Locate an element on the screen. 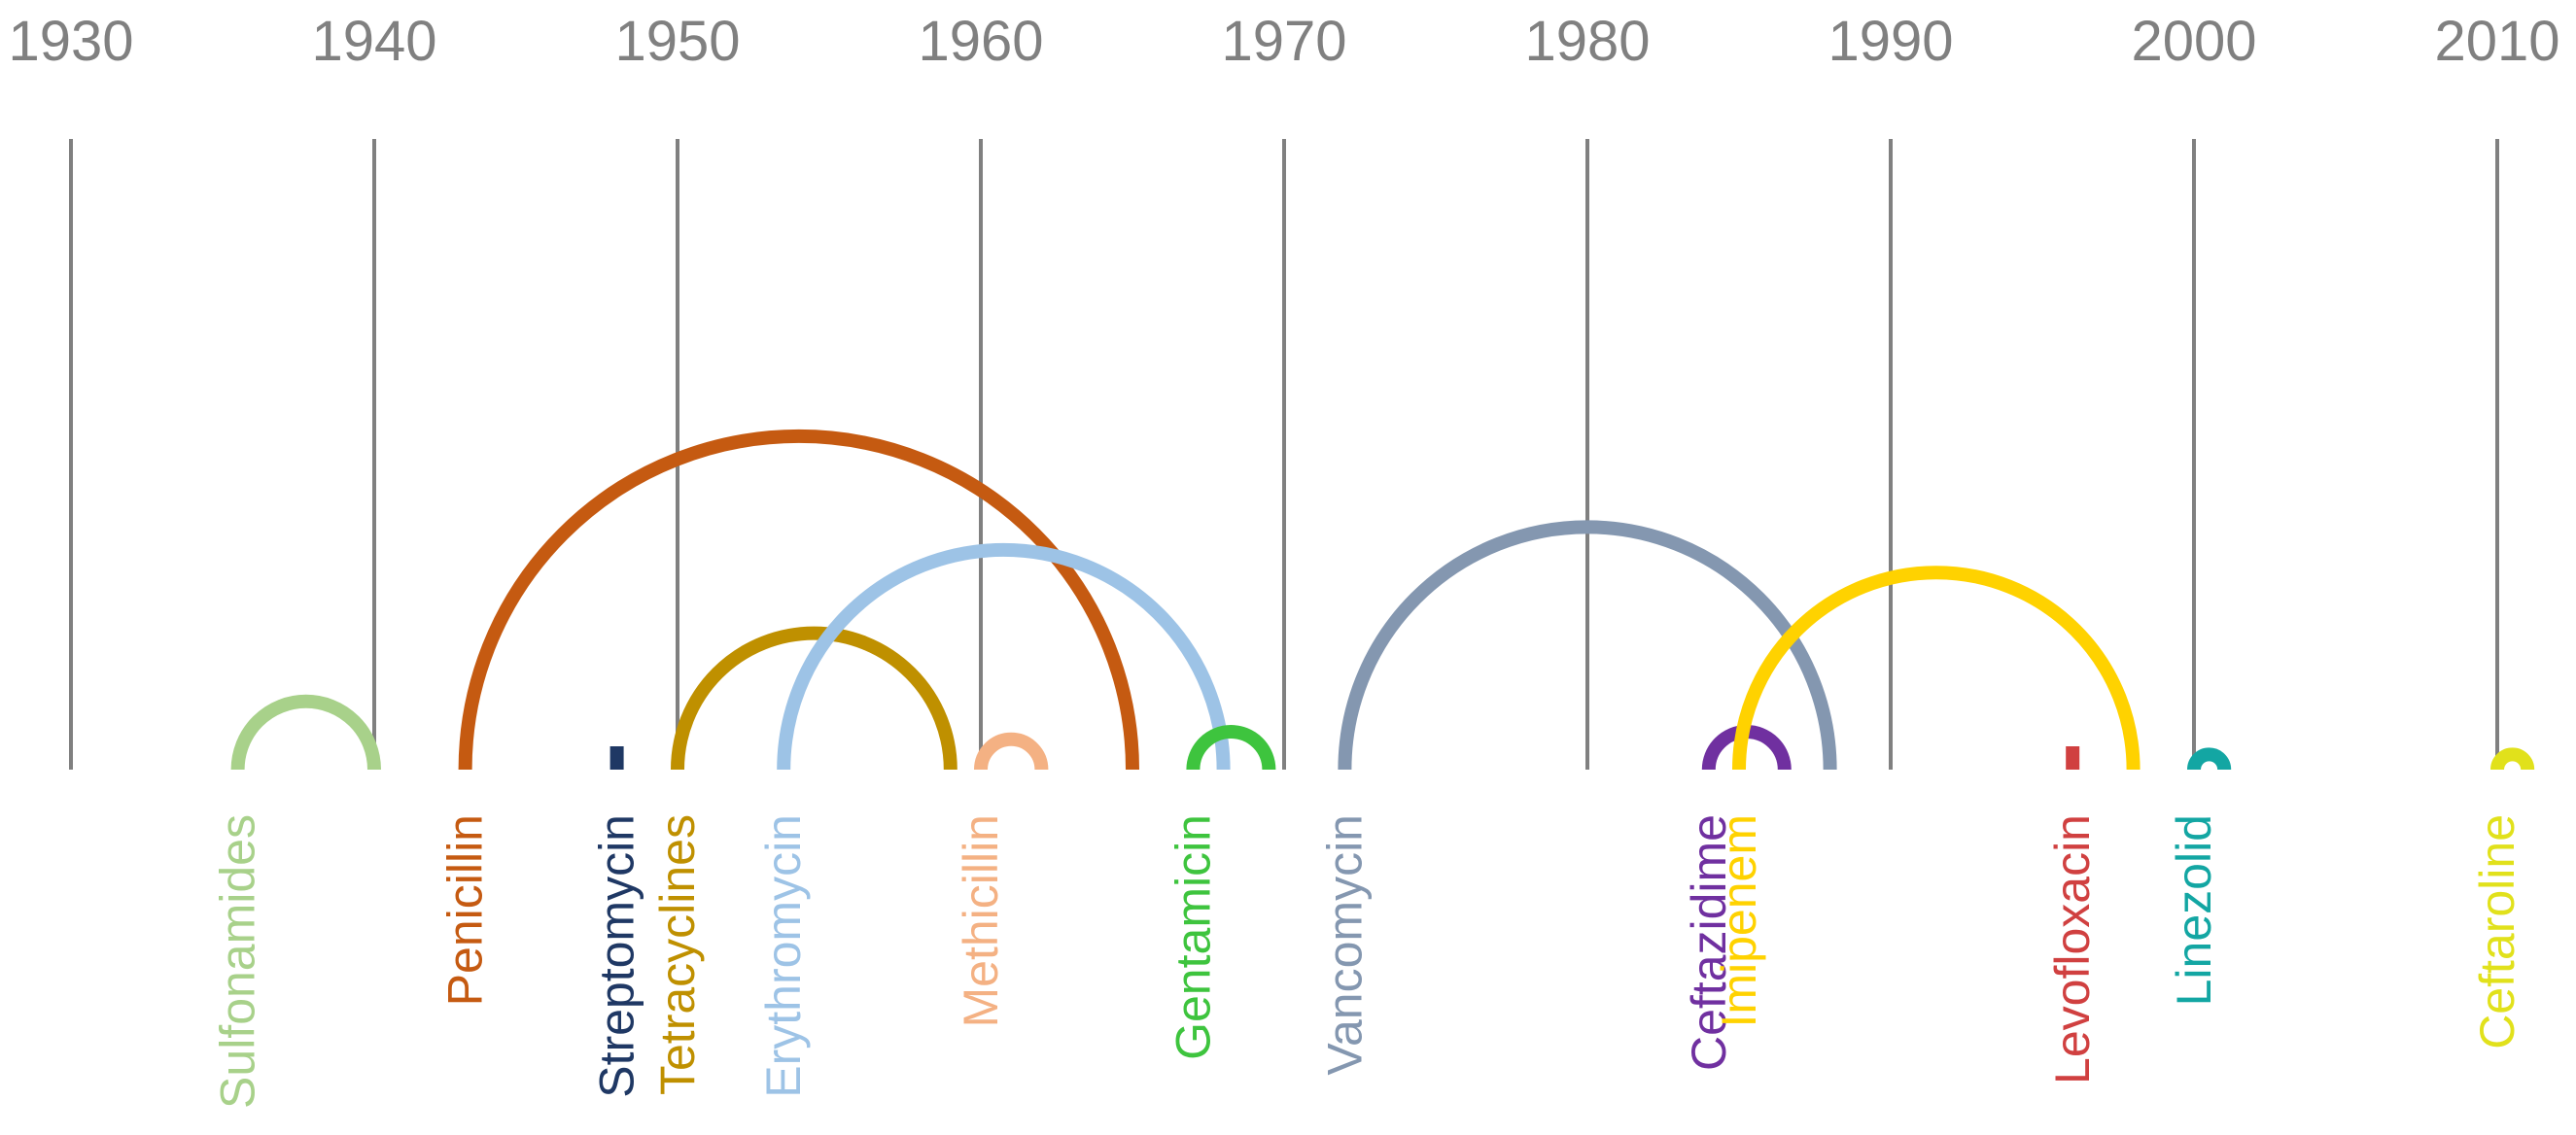 The width and height of the screenshot is (2576, 1135). methicillin-arc is located at coordinates (1011, 752).